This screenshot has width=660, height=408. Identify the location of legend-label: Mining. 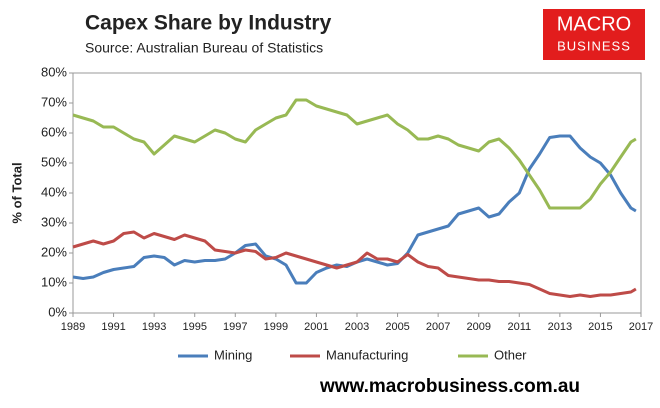
(233, 354).